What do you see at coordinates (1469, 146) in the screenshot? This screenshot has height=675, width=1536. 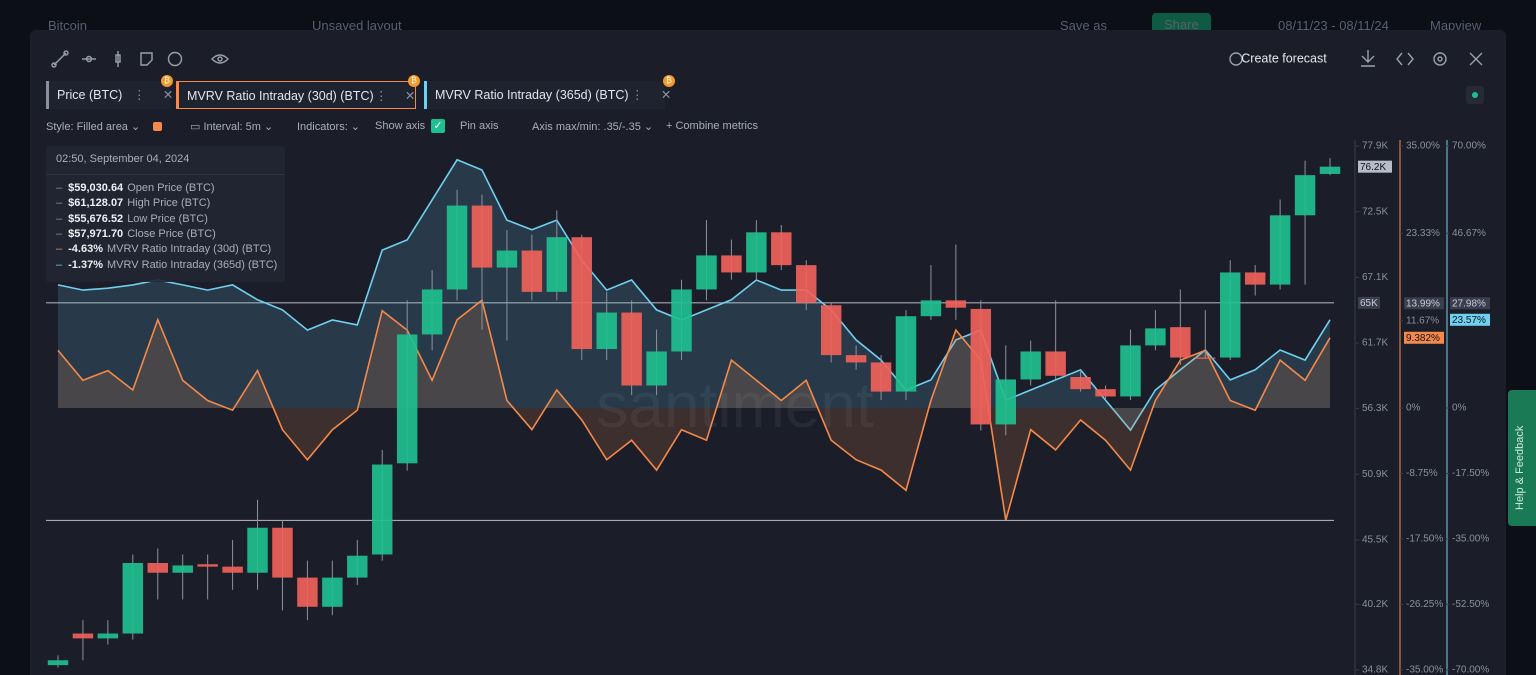 I see `tick-label: 70.00%` at bounding box center [1469, 146].